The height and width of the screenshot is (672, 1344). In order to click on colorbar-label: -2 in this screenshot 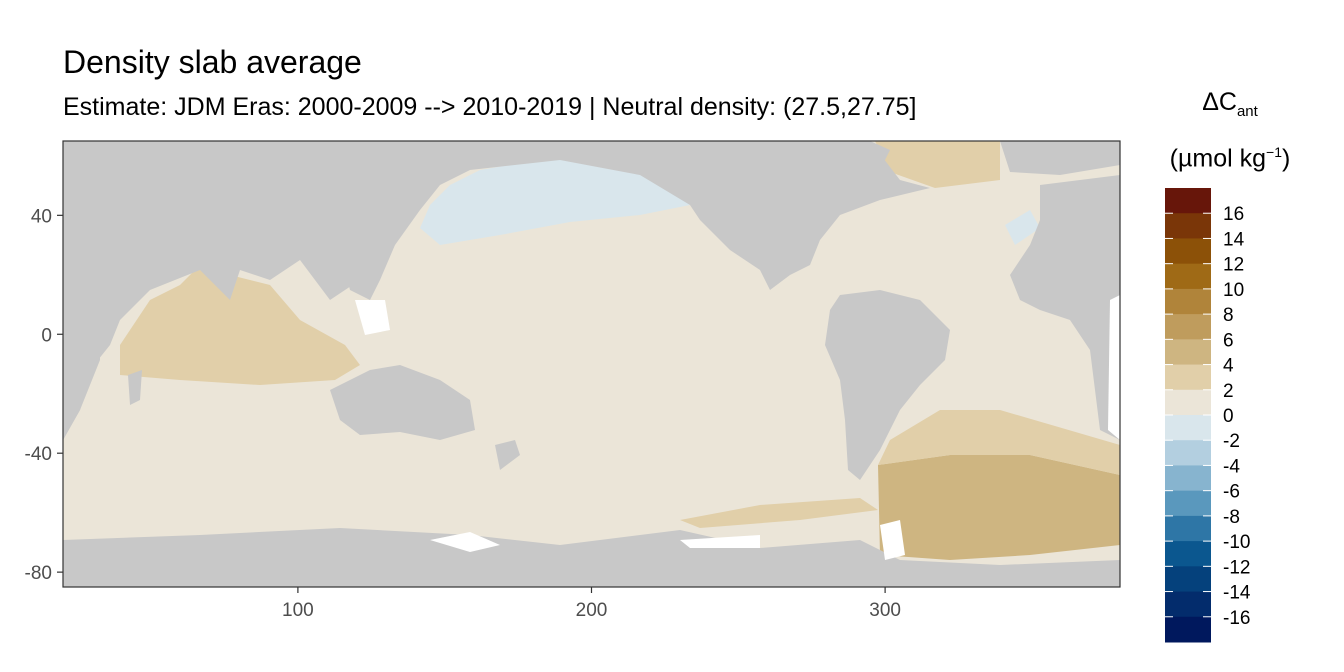, I will do `click(1231, 441)`.